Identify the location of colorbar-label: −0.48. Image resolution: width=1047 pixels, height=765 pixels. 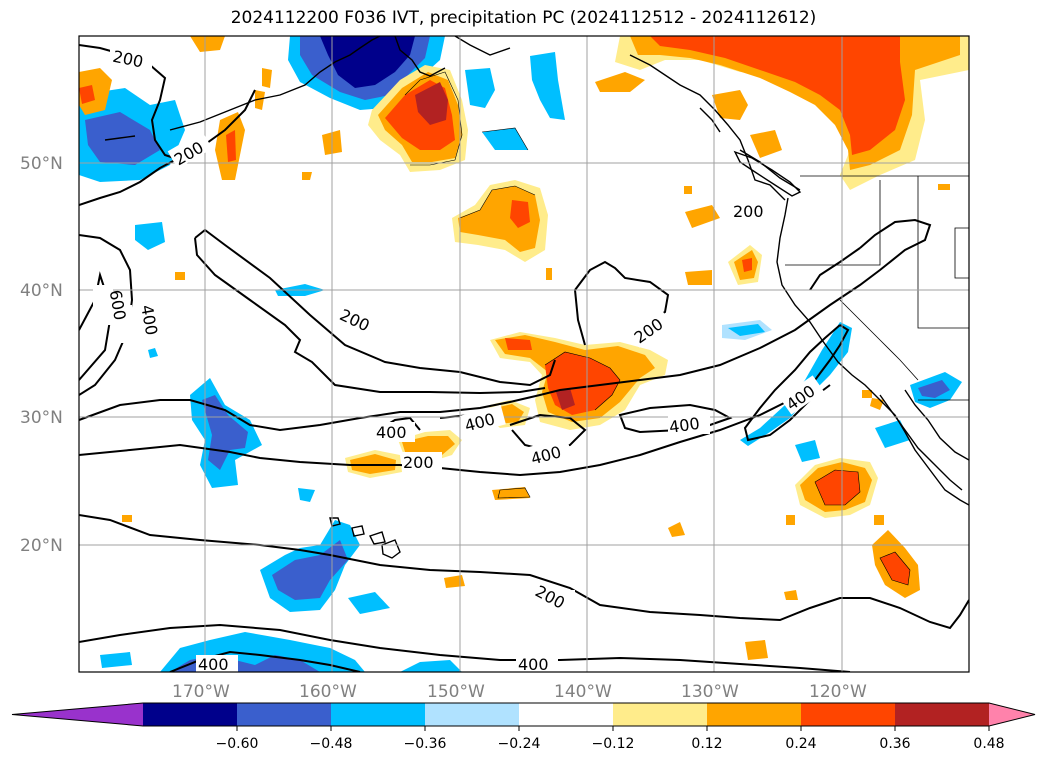
(331, 744).